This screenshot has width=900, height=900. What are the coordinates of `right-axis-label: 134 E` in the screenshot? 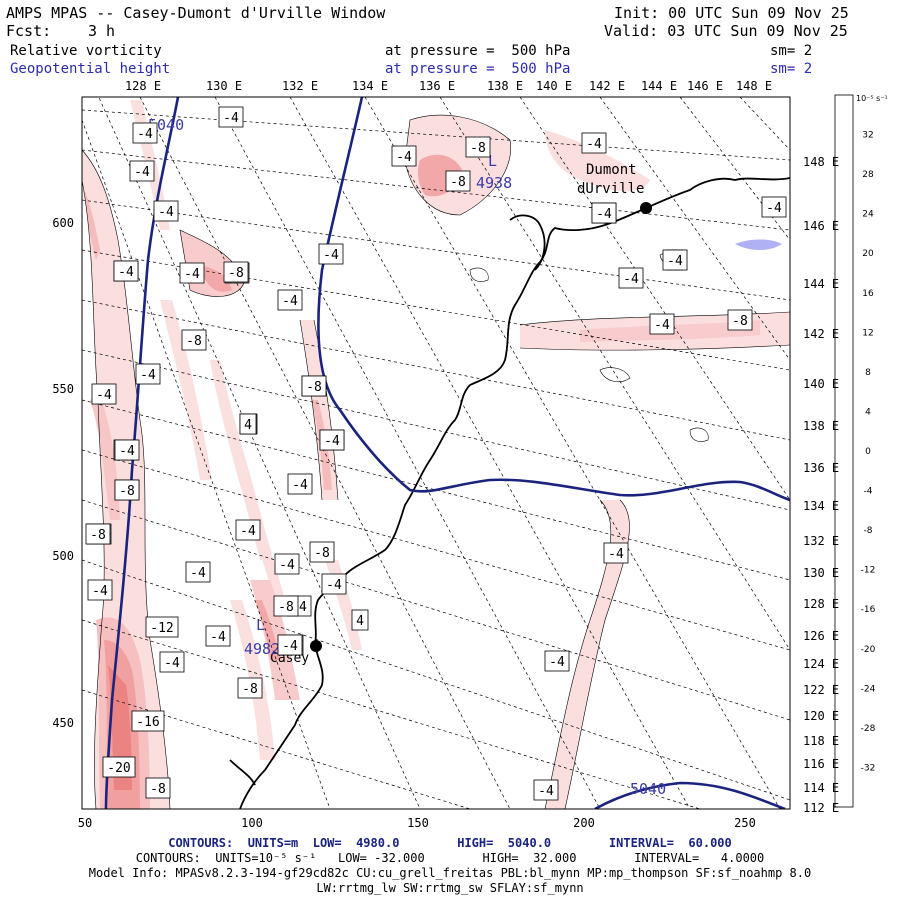 It's located at (821, 506).